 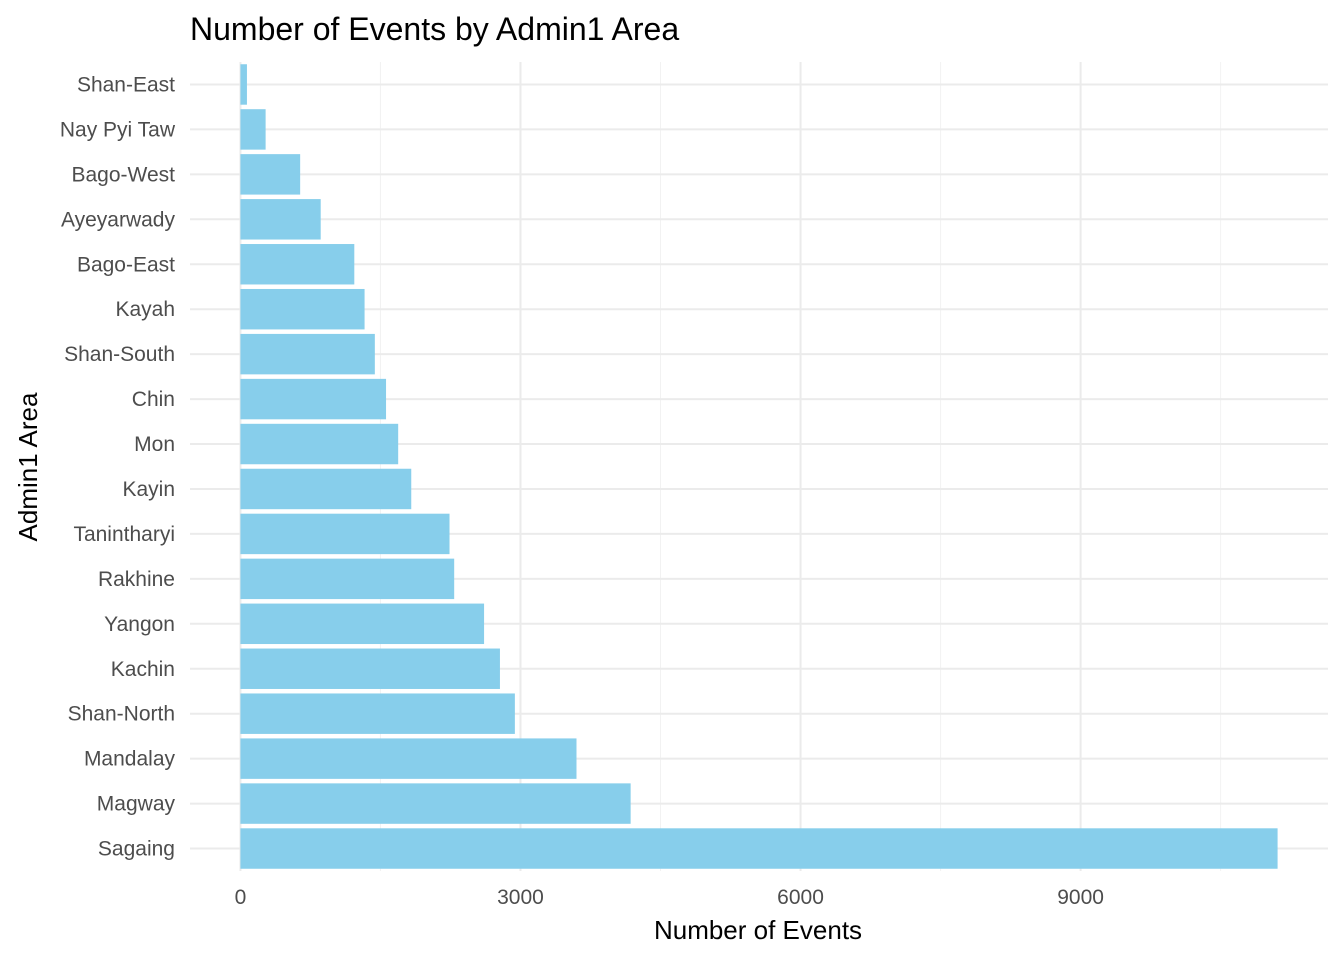 What do you see at coordinates (435, 803) in the screenshot?
I see `bar-magway` at bounding box center [435, 803].